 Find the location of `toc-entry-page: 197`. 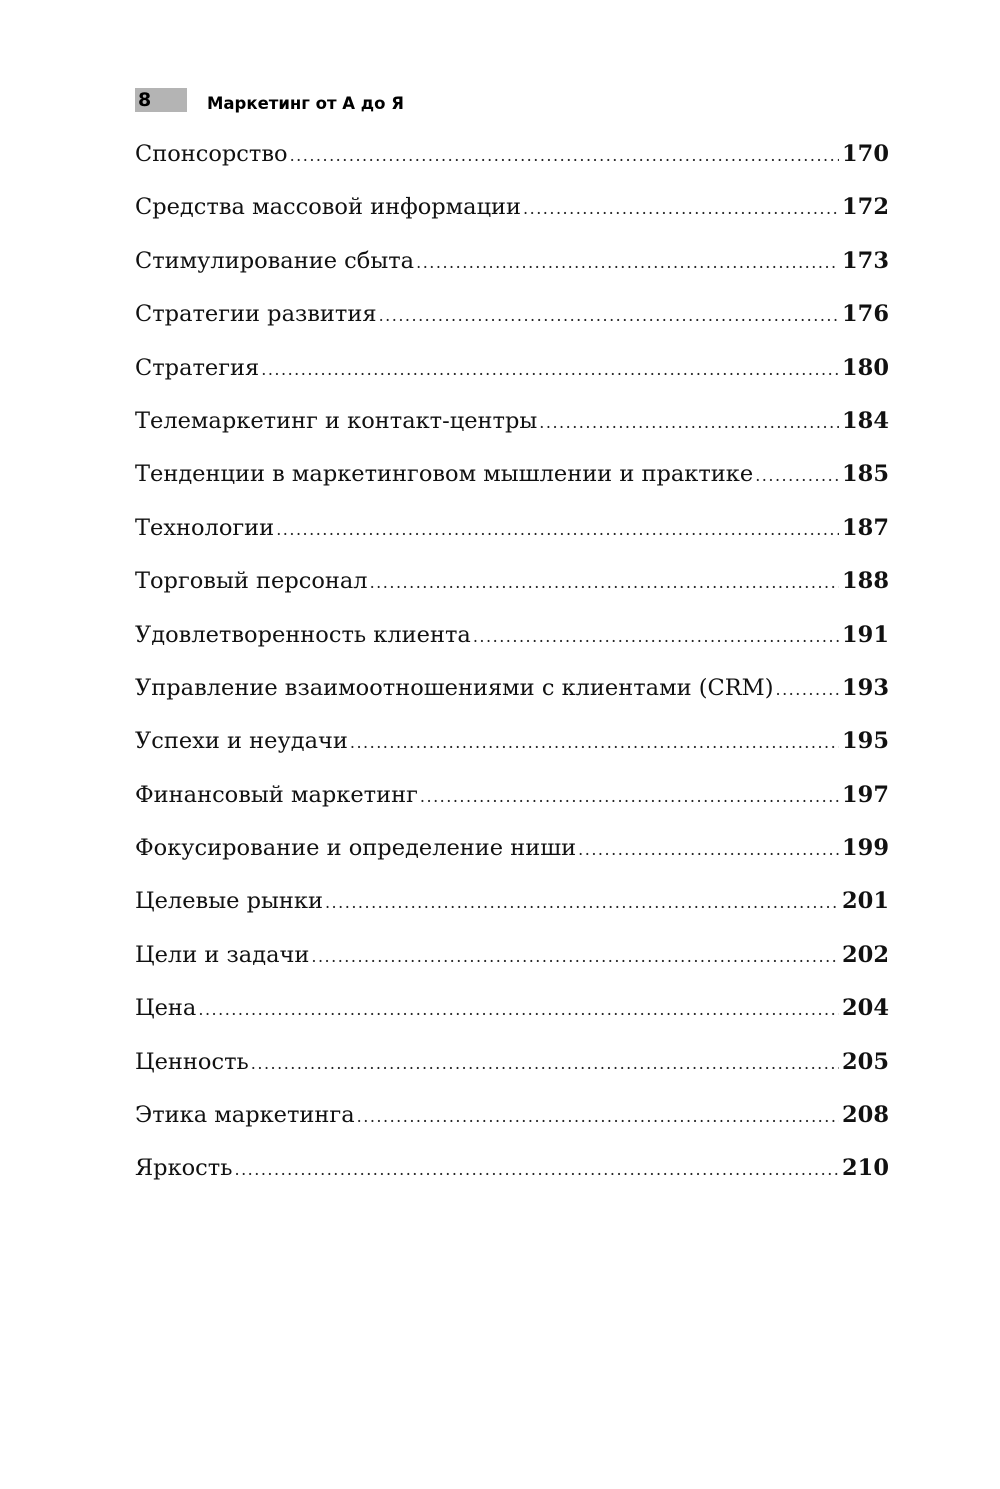

toc-entry-page: 197 is located at coordinates (865, 794).